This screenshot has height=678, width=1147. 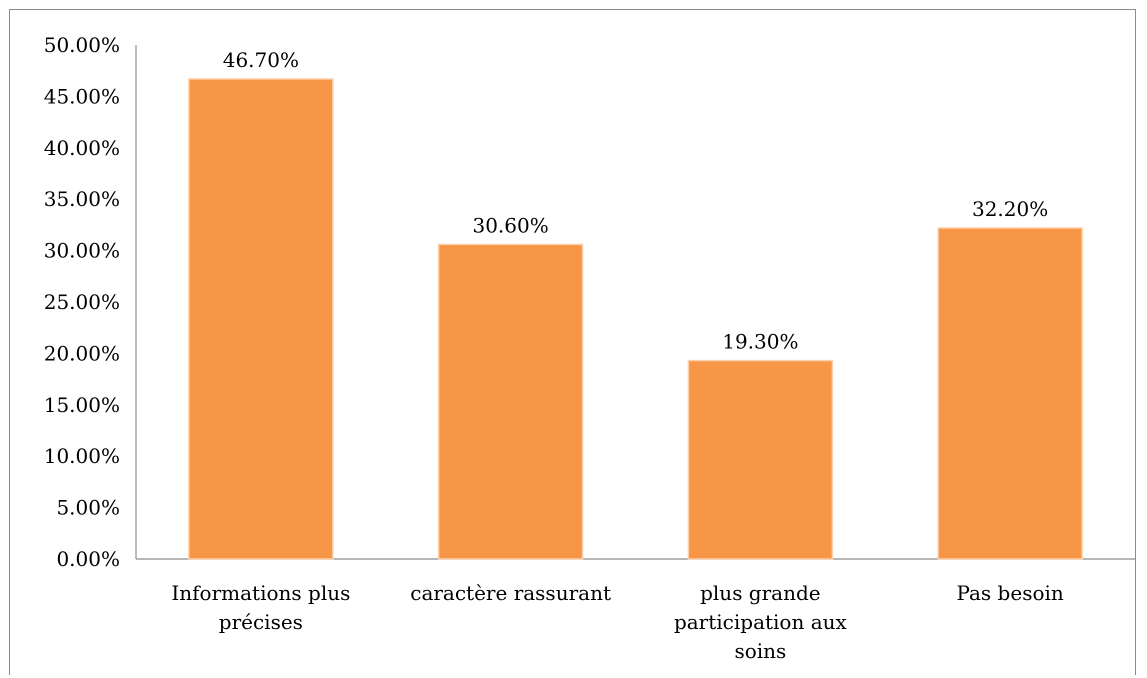 What do you see at coordinates (82, 251) in the screenshot?
I see `y-tick-label: 30.00%` at bounding box center [82, 251].